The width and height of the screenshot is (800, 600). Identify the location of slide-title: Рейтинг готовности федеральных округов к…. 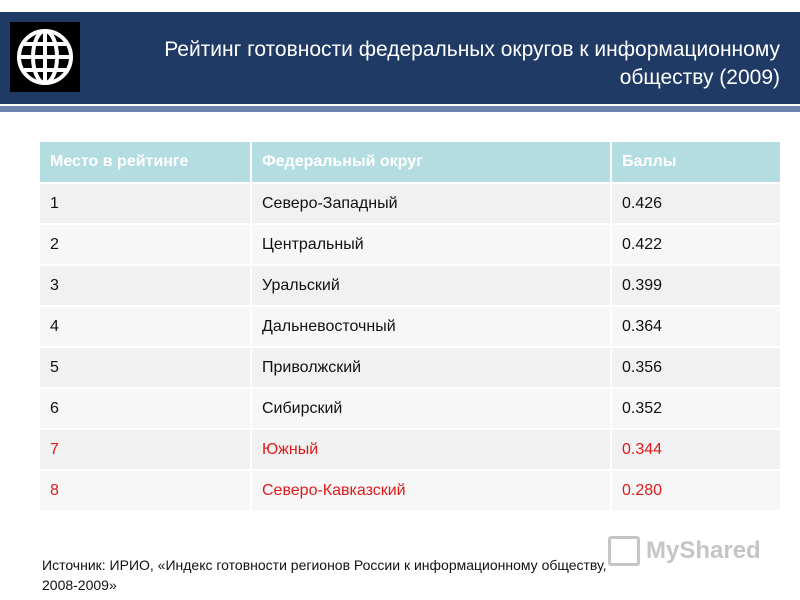
(440, 64).